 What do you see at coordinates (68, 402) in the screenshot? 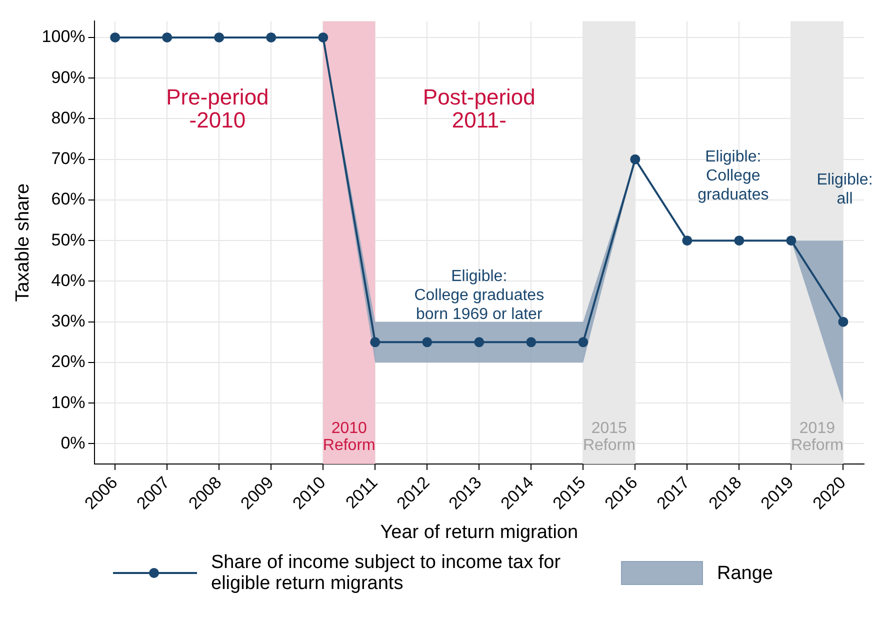
I see `y-tick-label: 10%` at bounding box center [68, 402].